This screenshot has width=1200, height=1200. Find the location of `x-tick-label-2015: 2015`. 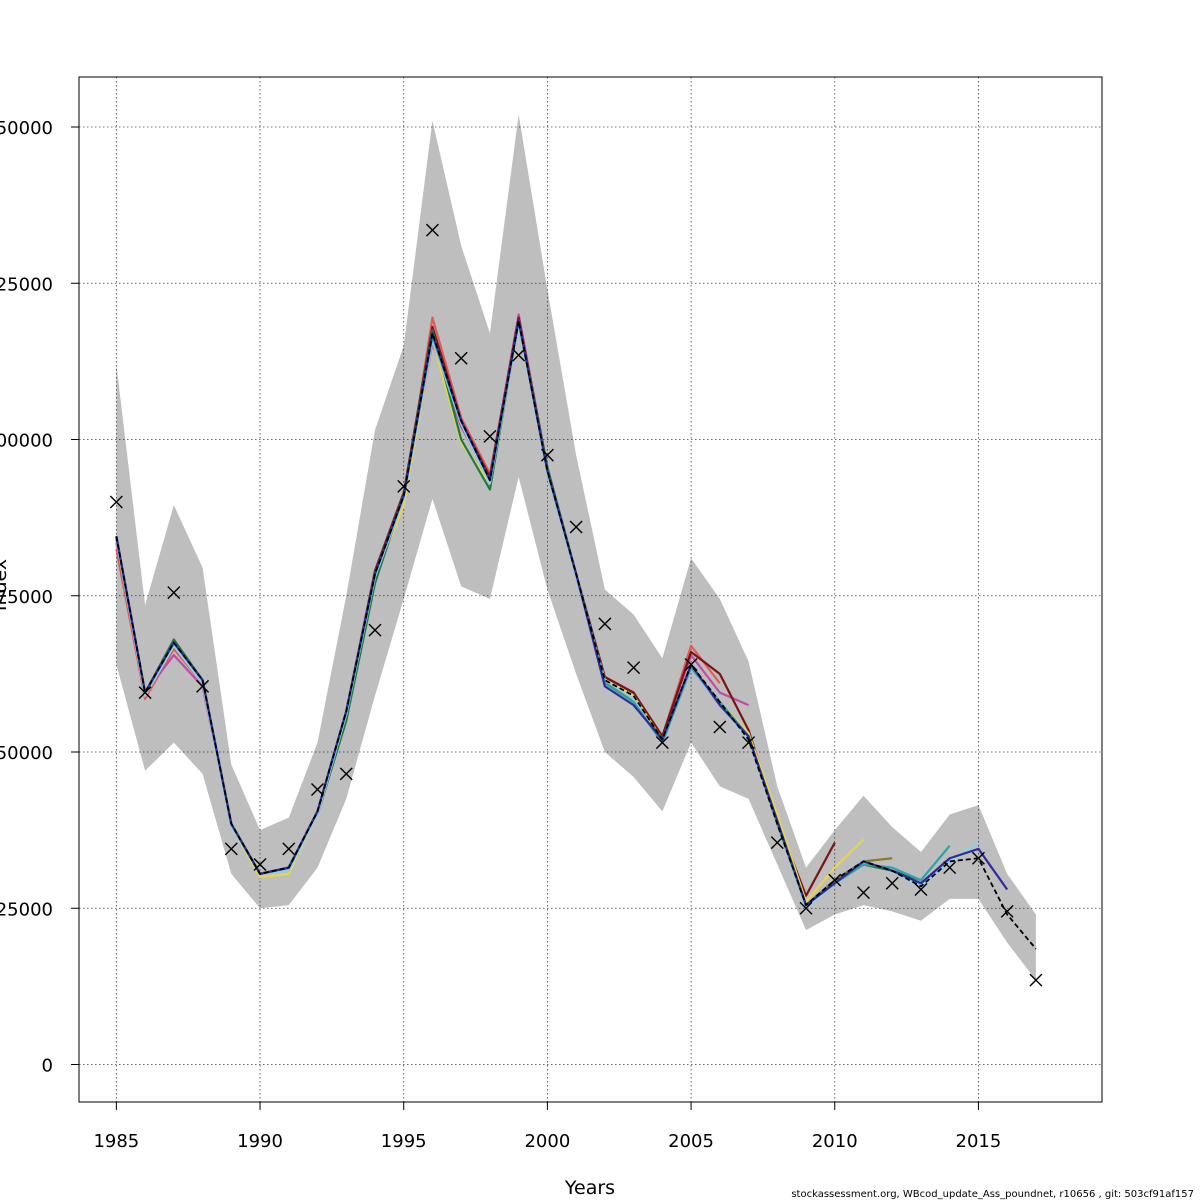

x-tick-label-2015: 2015 is located at coordinates (979, 1141).